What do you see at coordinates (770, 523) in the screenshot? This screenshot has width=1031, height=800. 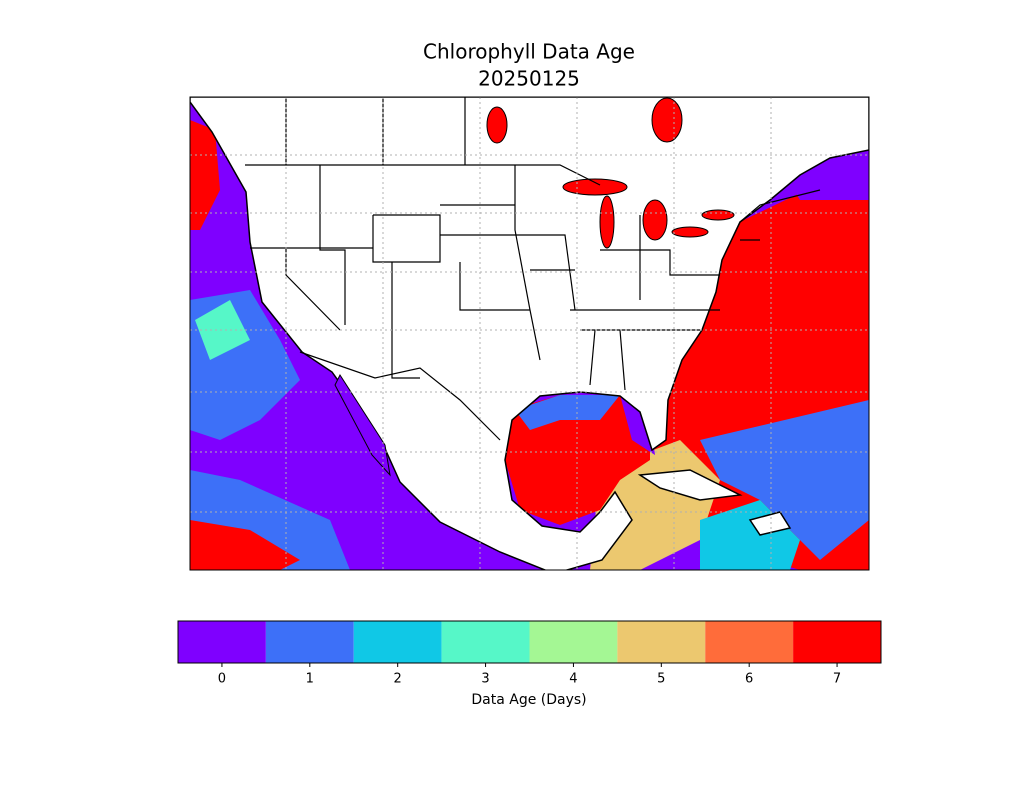 I see `hispaniola` at bounding box center [770, 523].